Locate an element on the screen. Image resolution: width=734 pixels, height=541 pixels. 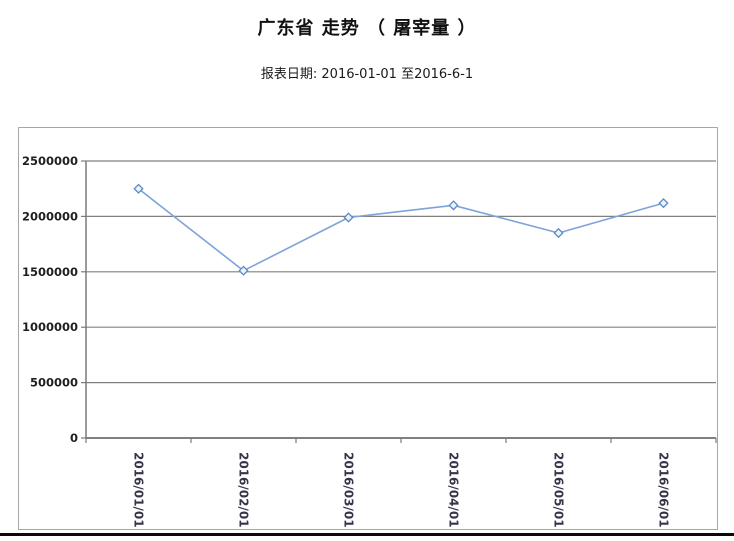
x-axis-label: 2016/01/01 is located at coordinates (138, 490).